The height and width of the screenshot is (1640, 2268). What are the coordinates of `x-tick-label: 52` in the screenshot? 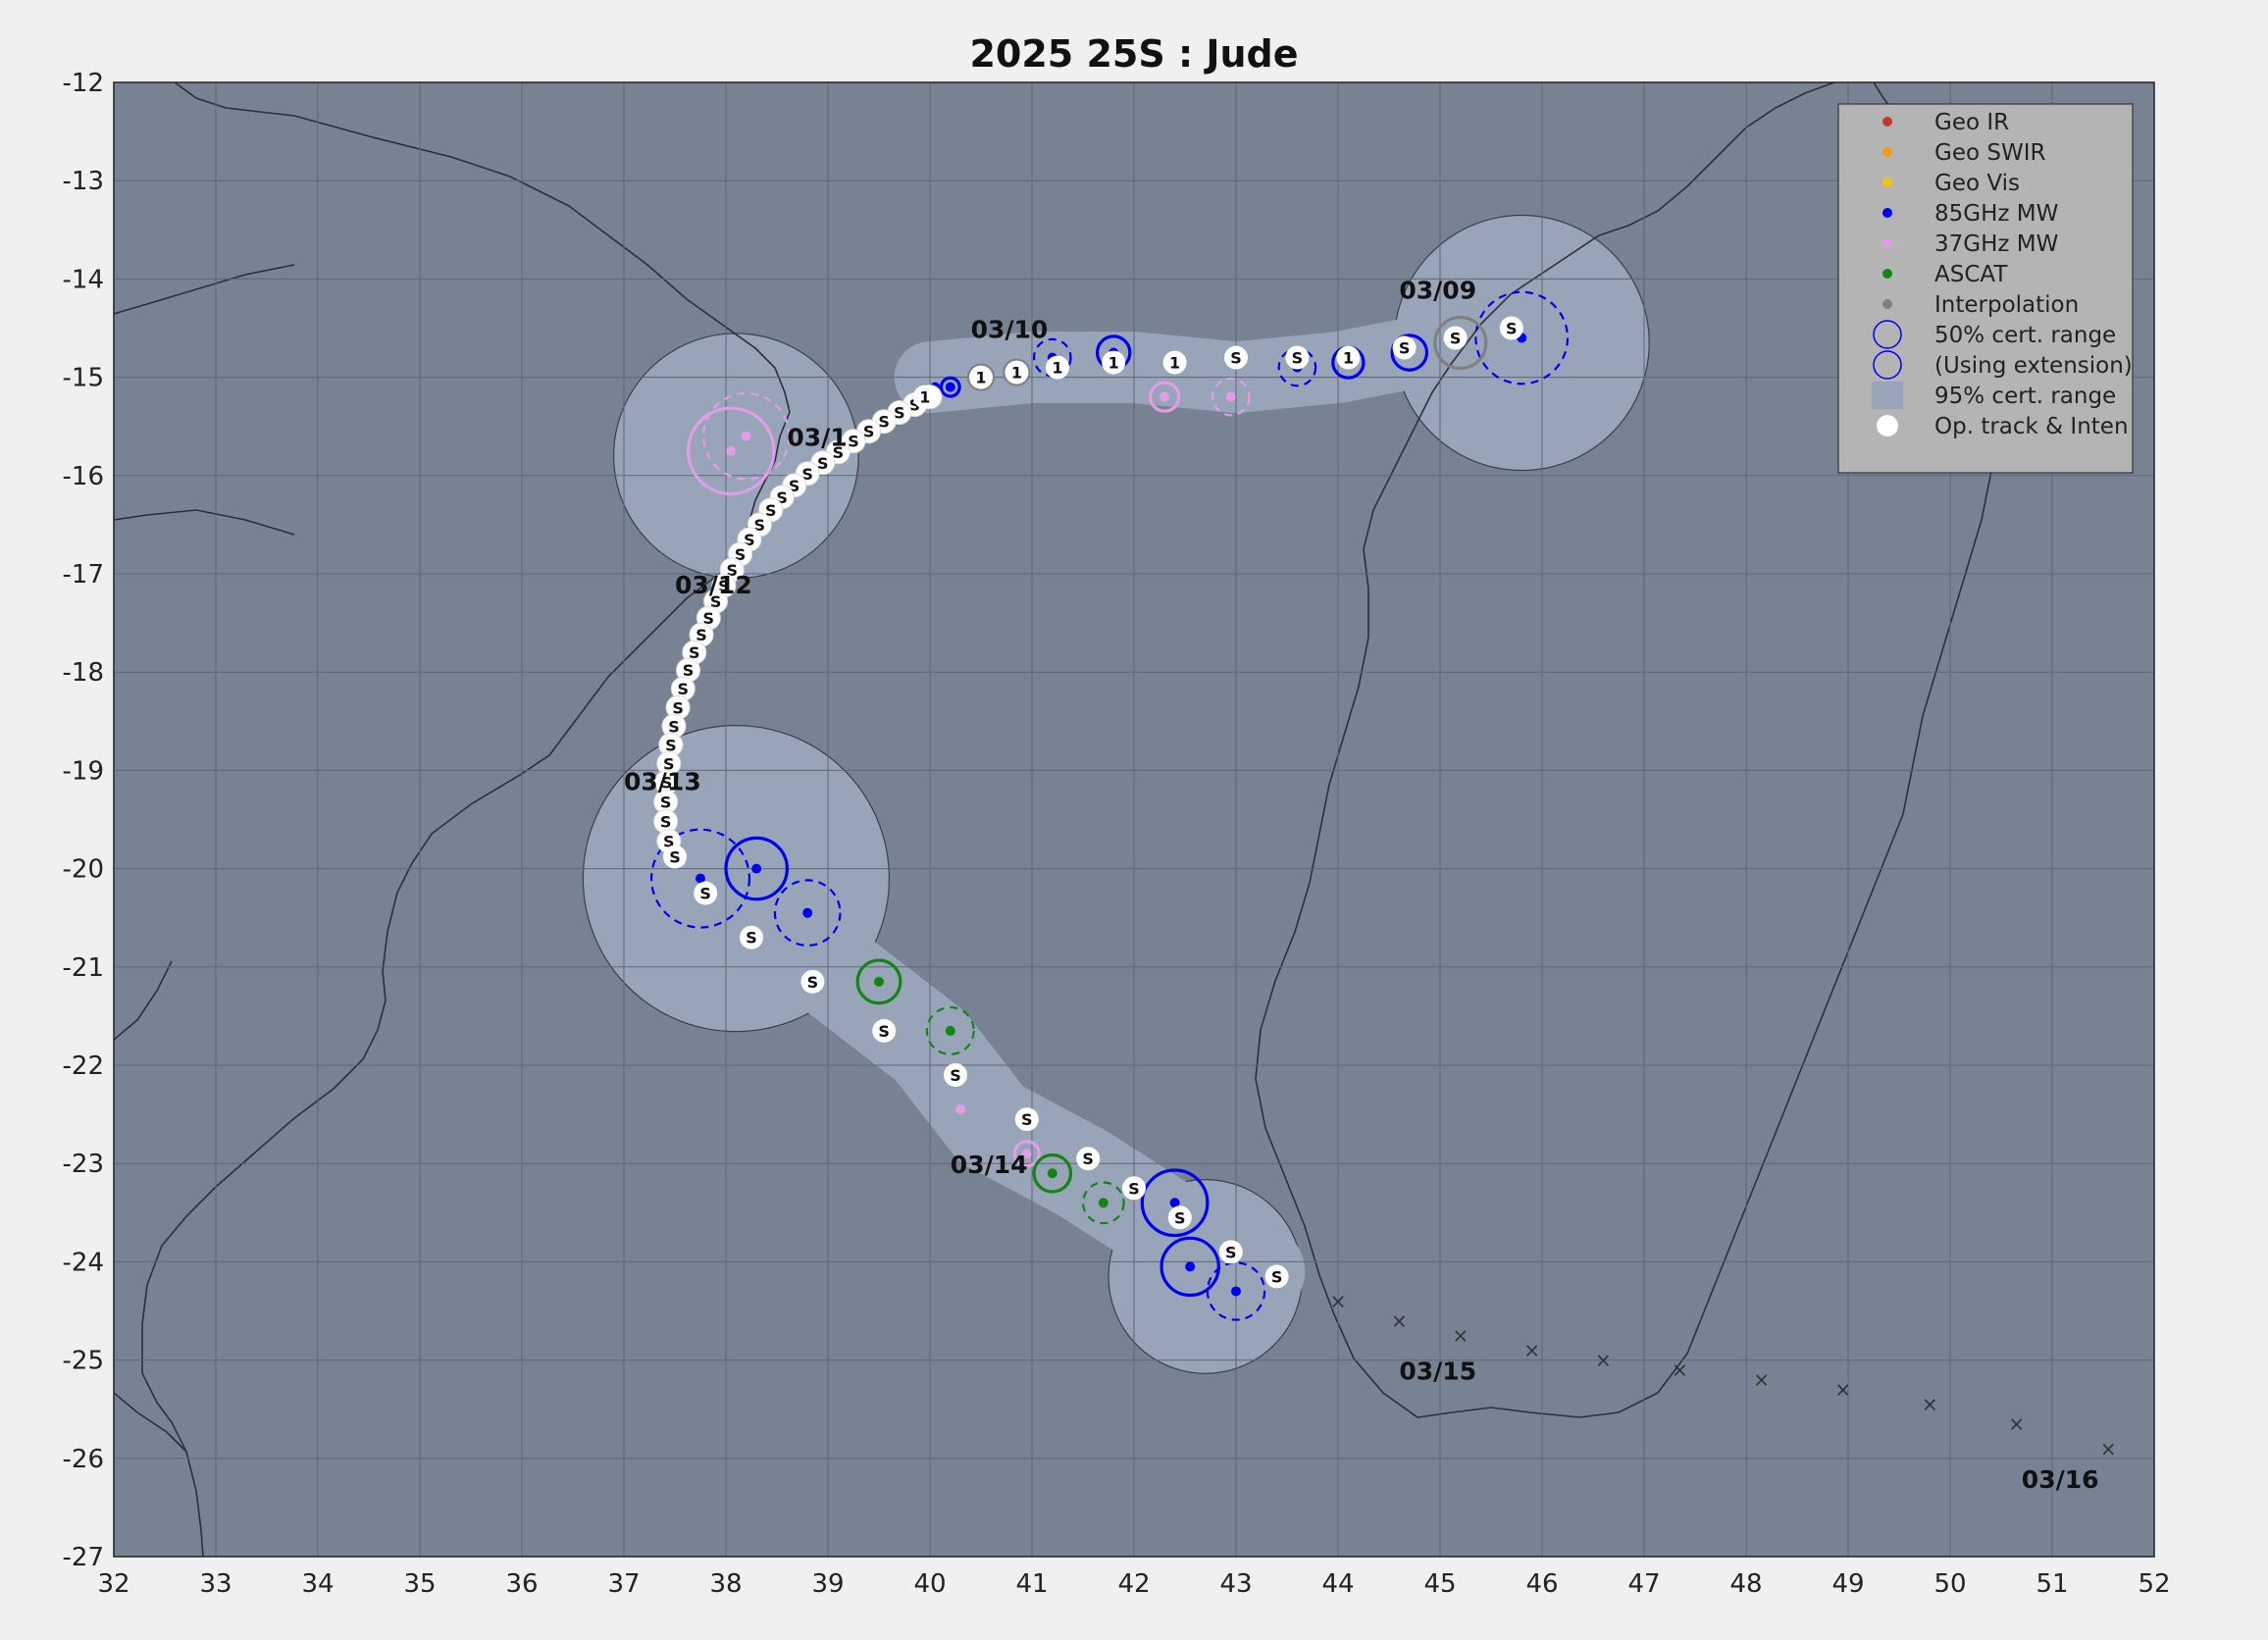 It's located at (2154, 1584).